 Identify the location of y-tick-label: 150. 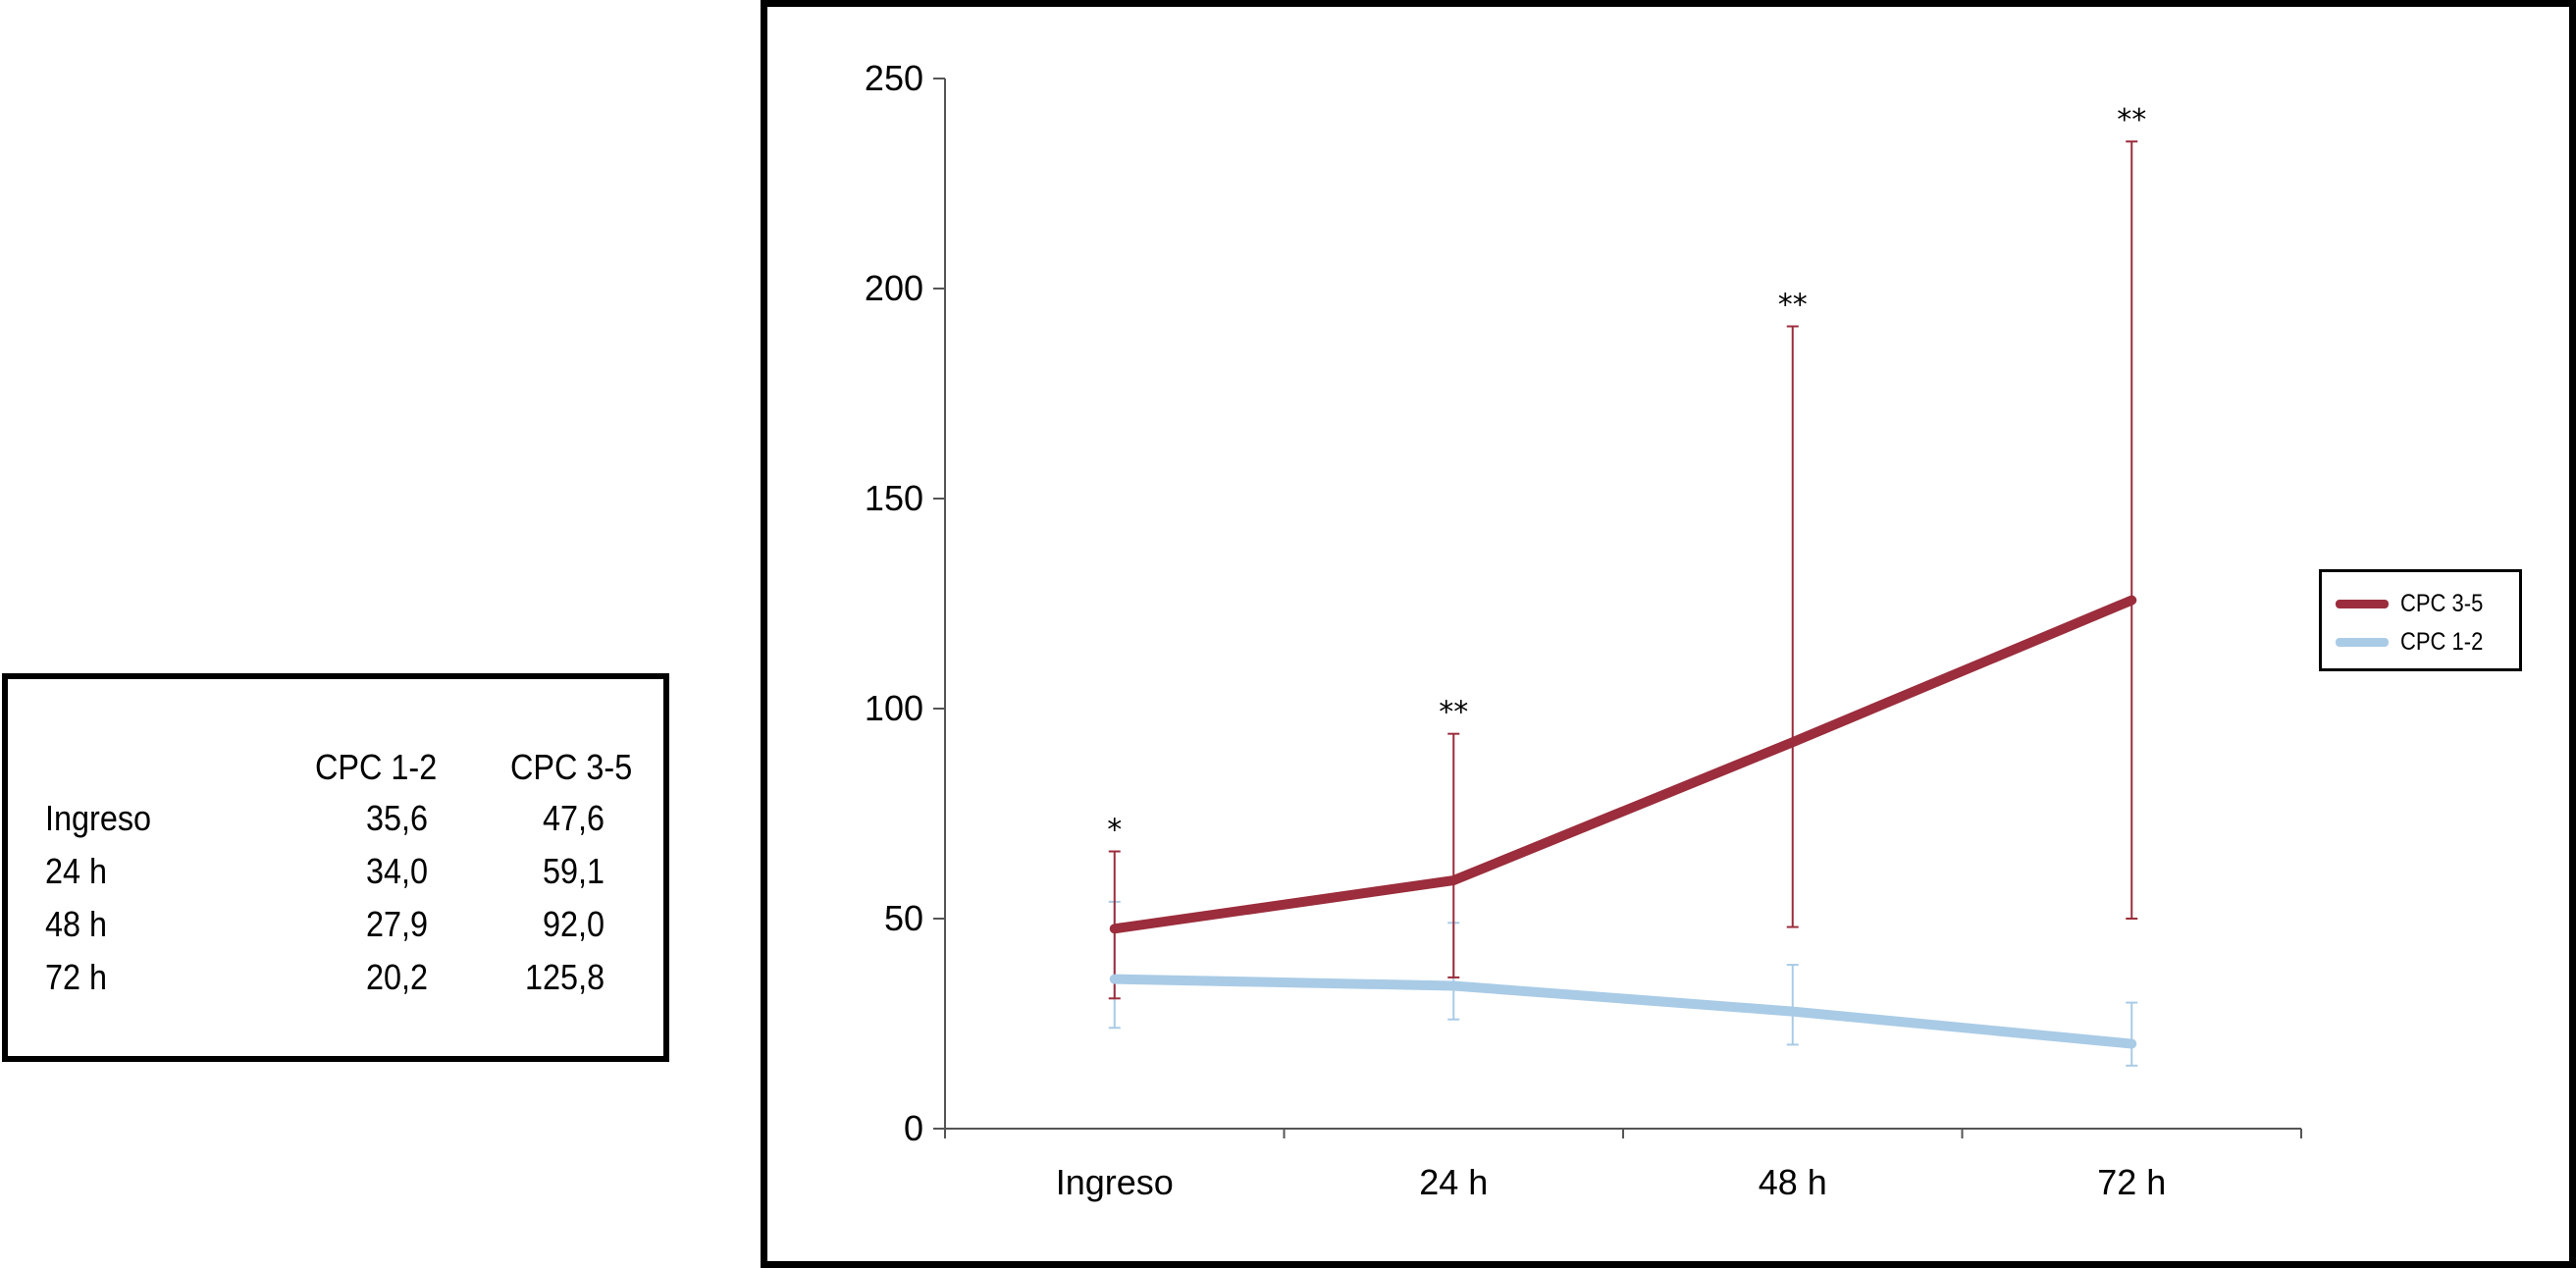
(894, 498).